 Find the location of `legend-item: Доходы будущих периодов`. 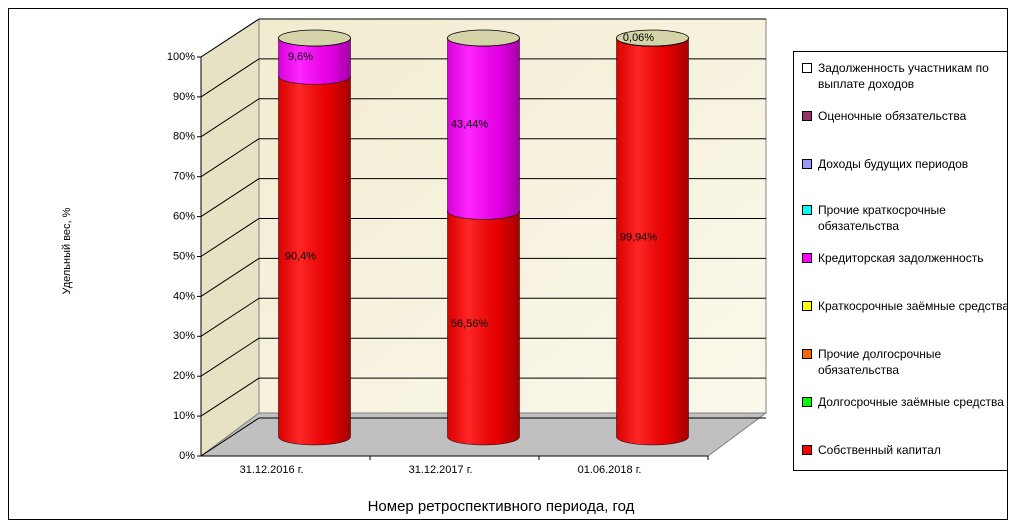

legend-item: Доходы будущих периодов is located at coordinates (904, 164).